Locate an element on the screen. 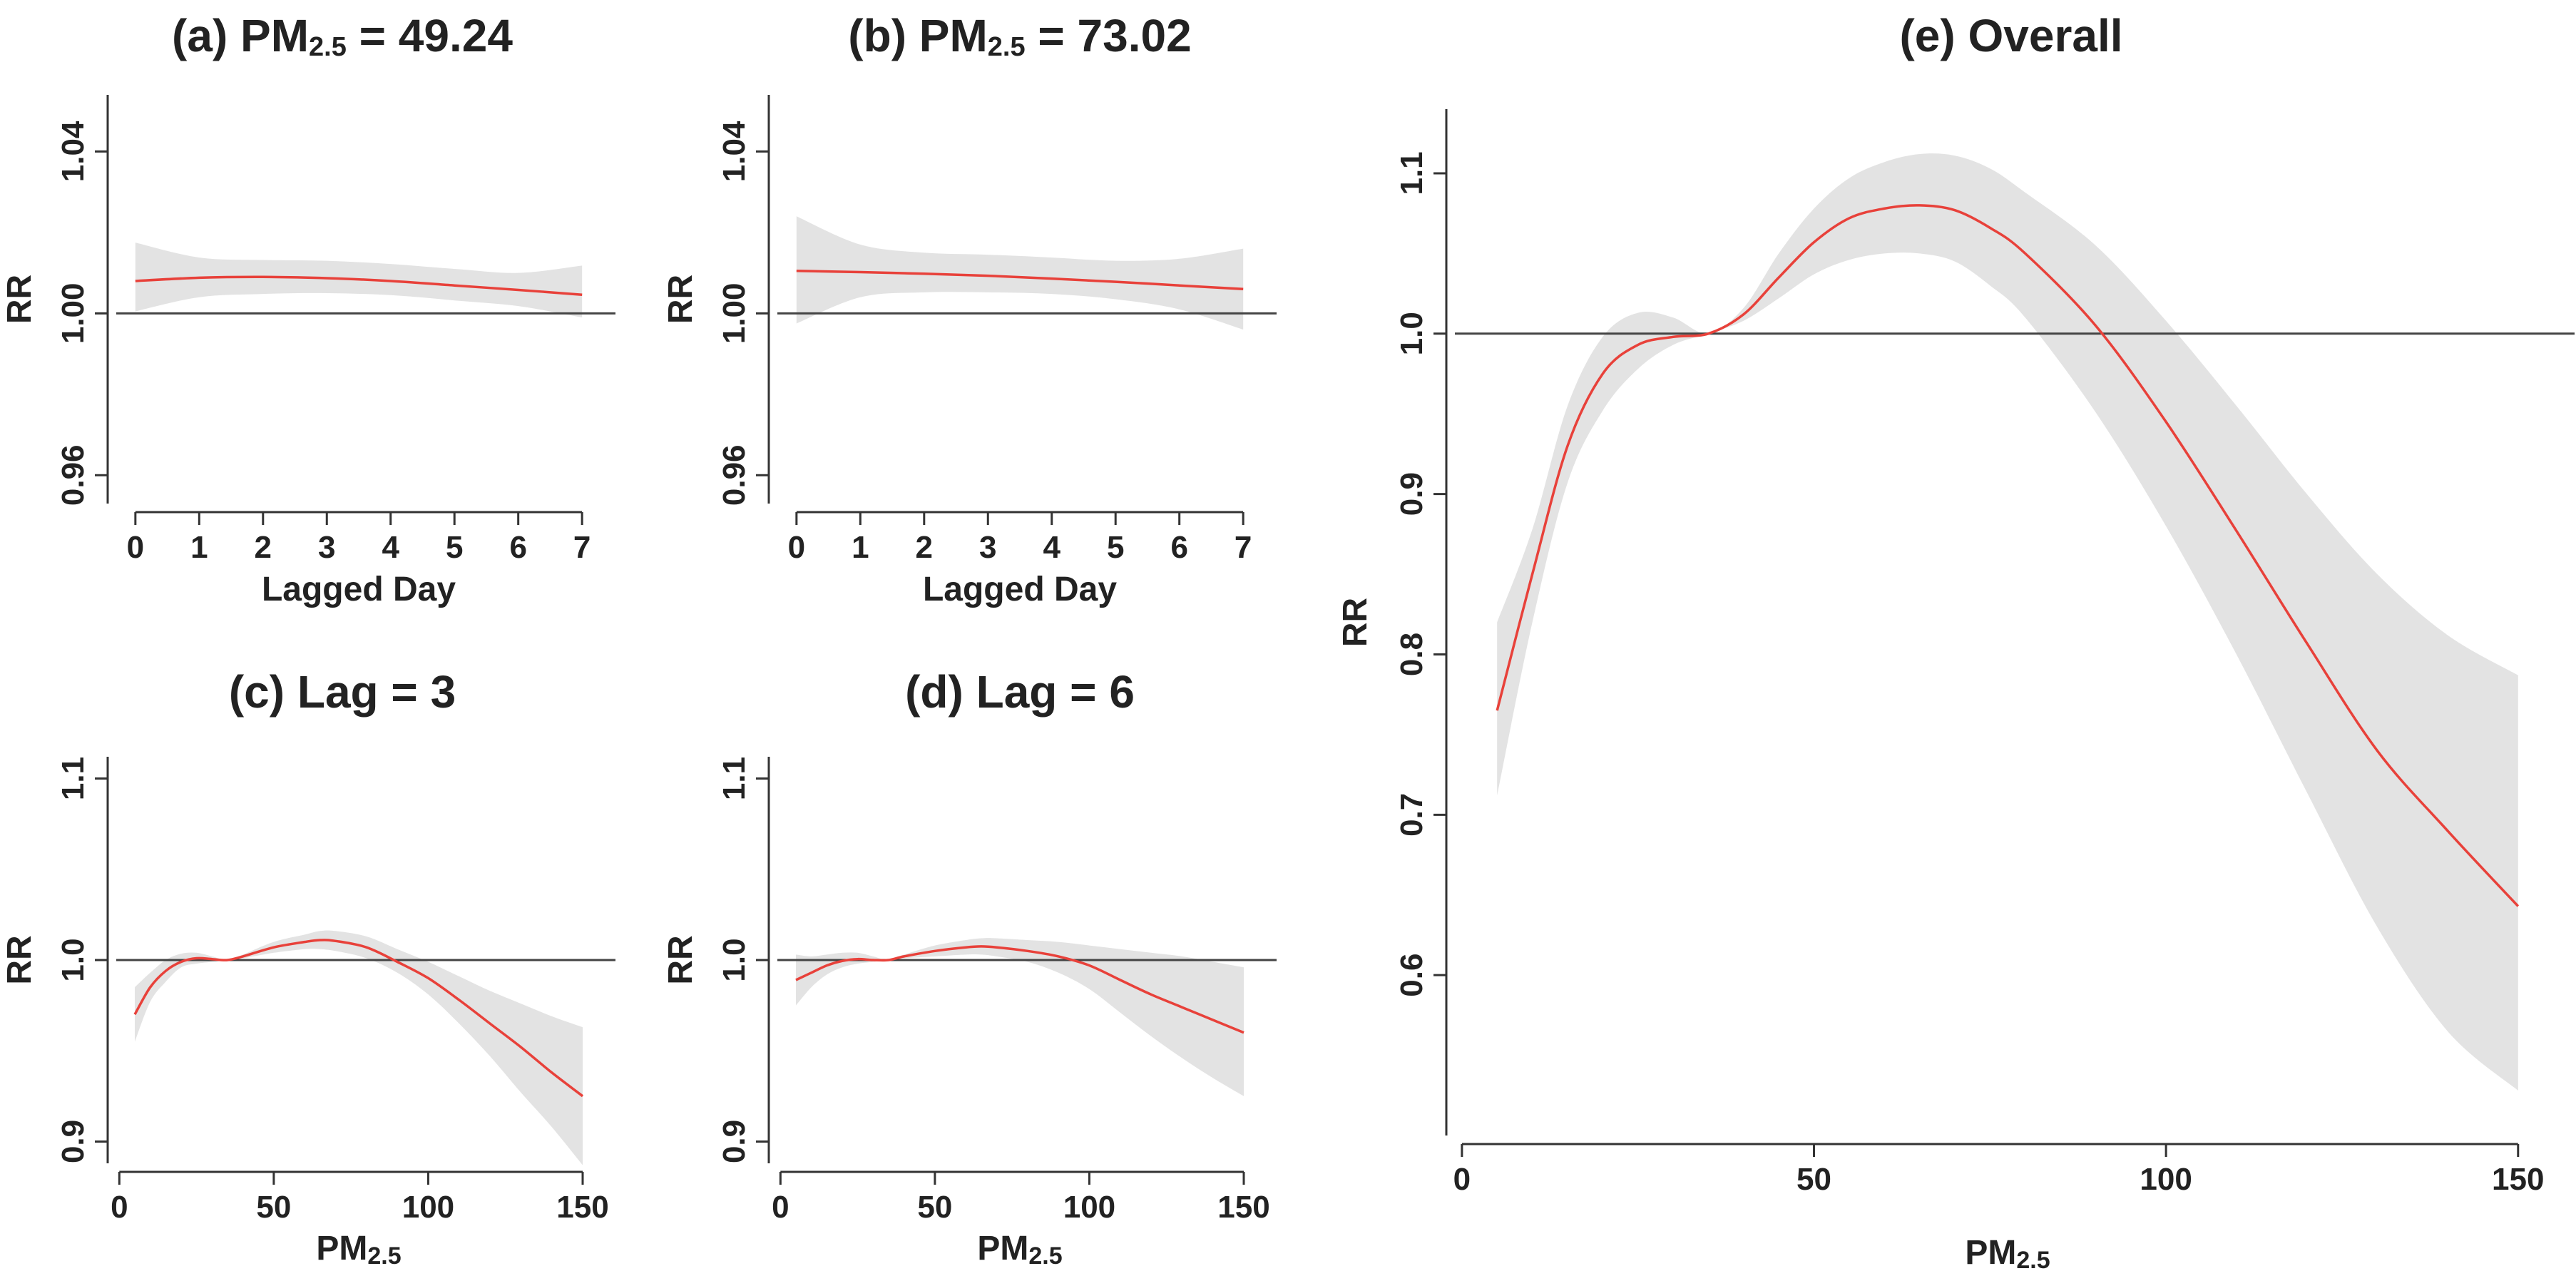 This screenshot has width=2576, height=1281. panel-title-main: (d) Lag = 6 is located at coordinates (1020, 692).